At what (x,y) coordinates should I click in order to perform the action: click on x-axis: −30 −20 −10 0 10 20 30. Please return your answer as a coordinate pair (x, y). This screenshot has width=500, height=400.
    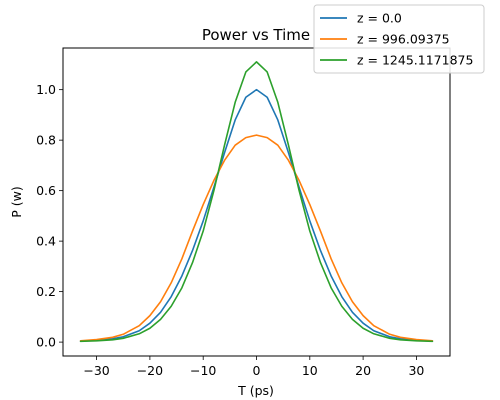
    Looking at the image, I should click on (253, 367).